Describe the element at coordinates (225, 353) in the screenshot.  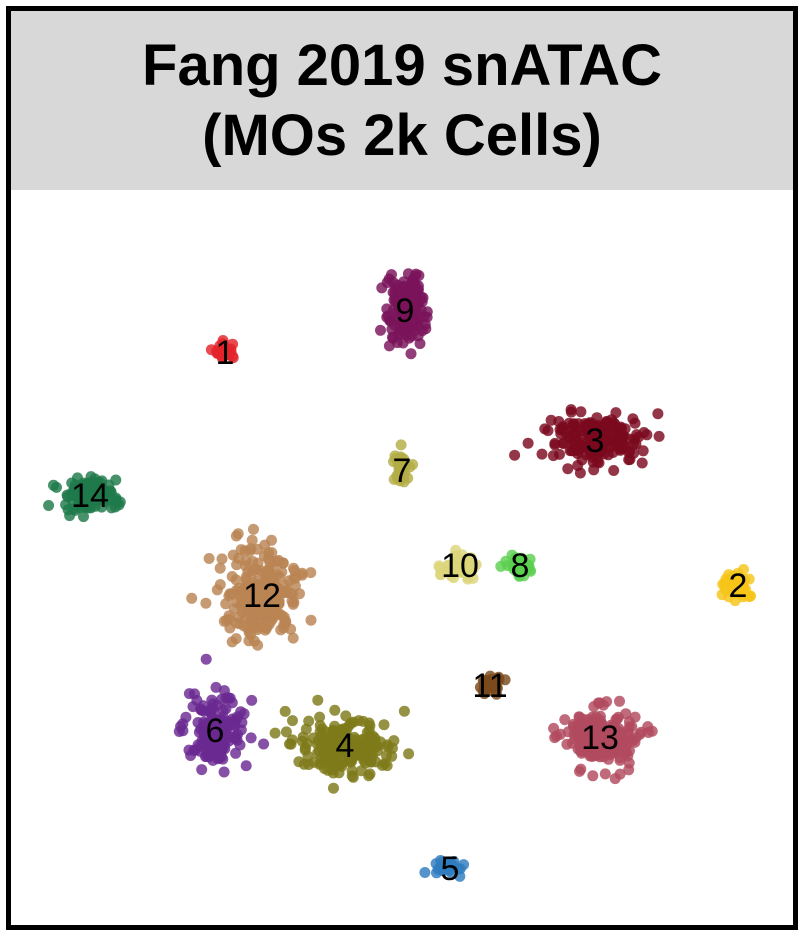
I see `cluster-1-label: 1` at that location.